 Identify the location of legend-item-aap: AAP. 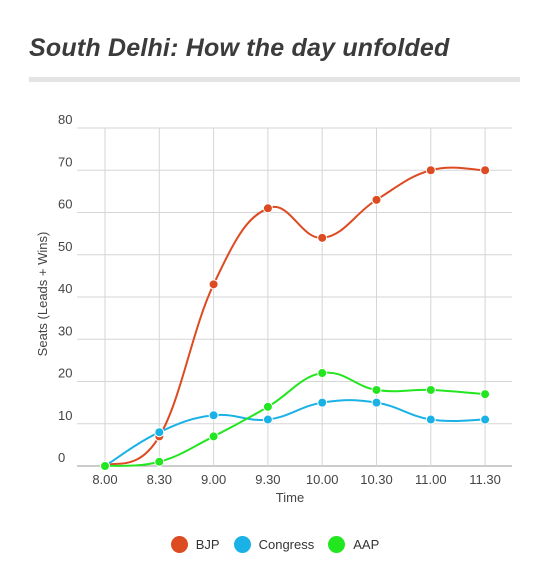
(353, 544).